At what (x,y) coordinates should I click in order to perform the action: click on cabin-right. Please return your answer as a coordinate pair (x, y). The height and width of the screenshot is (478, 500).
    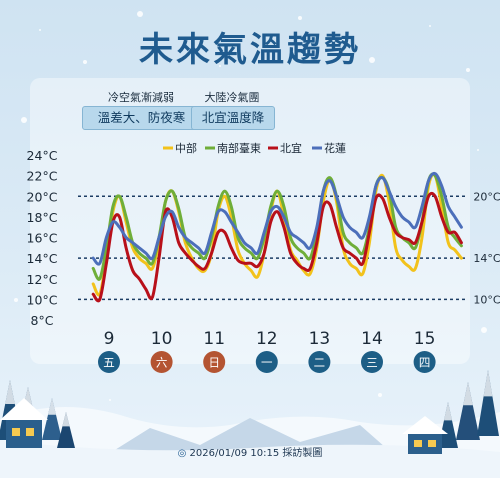
    Looking at the image, I should click on (425, 443).